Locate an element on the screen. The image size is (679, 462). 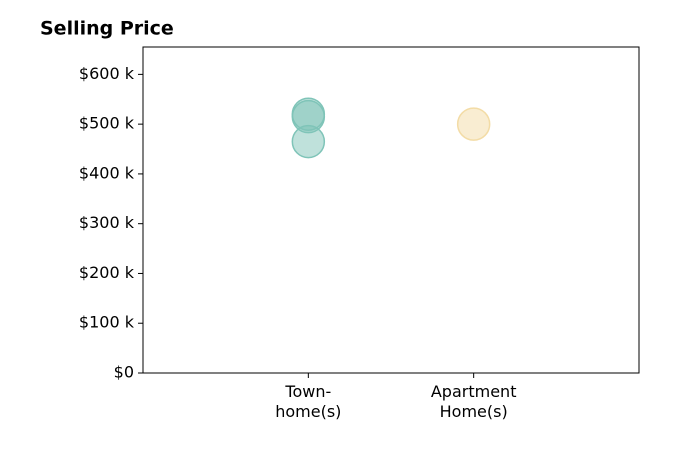
y-tick-label: $500 k is located at coordinates (107, 123).